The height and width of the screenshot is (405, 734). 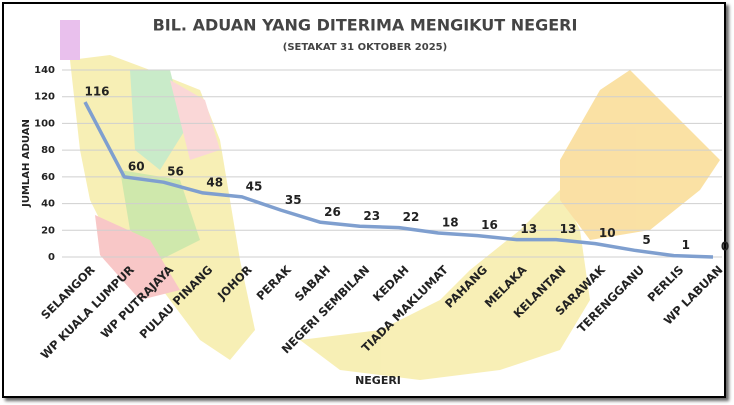 I want to click on y-tick-label: 20, so click(x=48, y=230).